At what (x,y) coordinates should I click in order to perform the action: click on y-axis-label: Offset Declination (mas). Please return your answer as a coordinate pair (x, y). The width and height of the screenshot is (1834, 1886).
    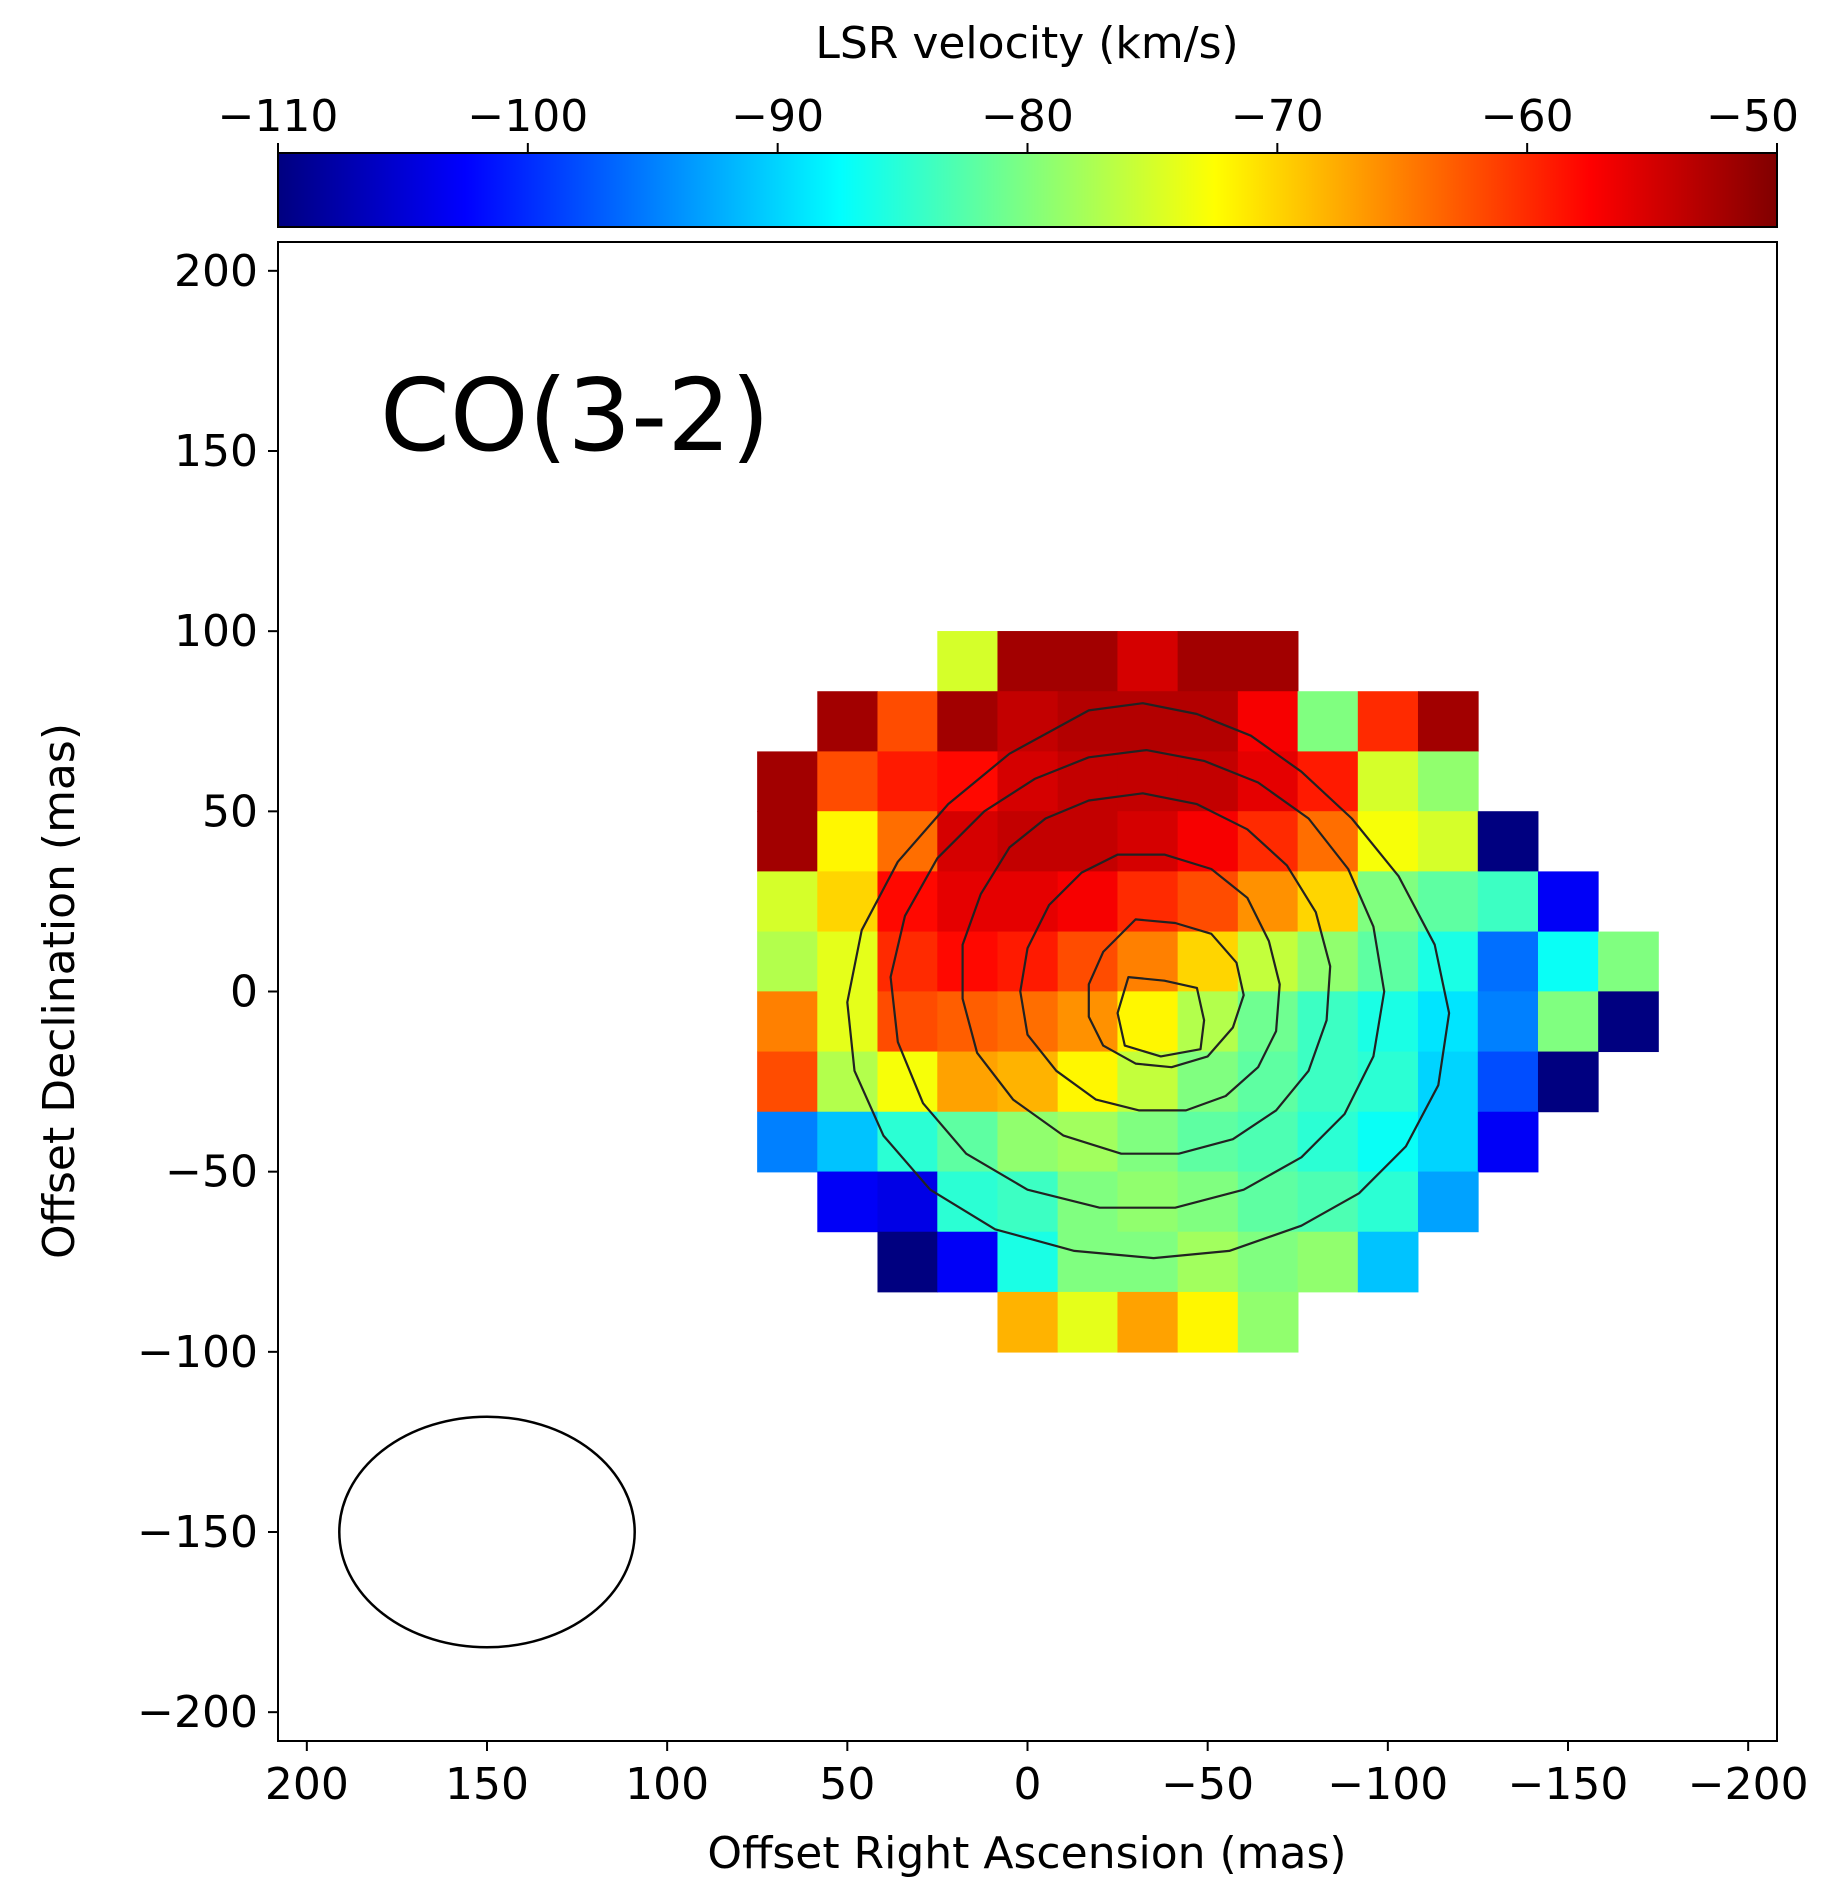
    Looking at the image, I should click on (59, 991).